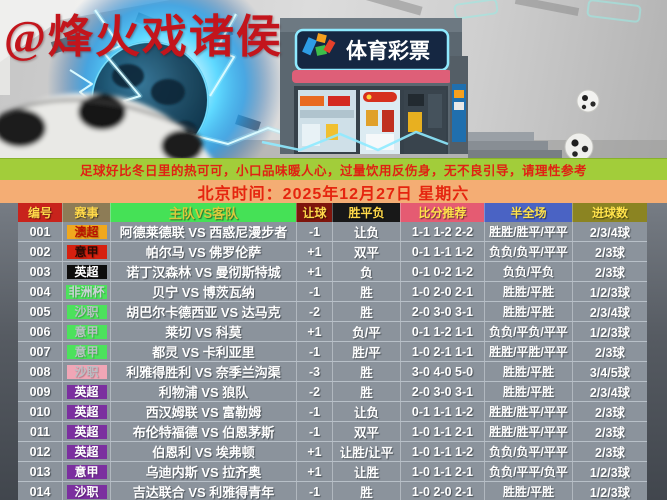 The width and height of the screenshot is (667, 500). What do you see at coordinates (442, 311) in the screenshot?
I see `score-recommendation: 2-0 3-0 3-1` at bounding box center [442, 311].